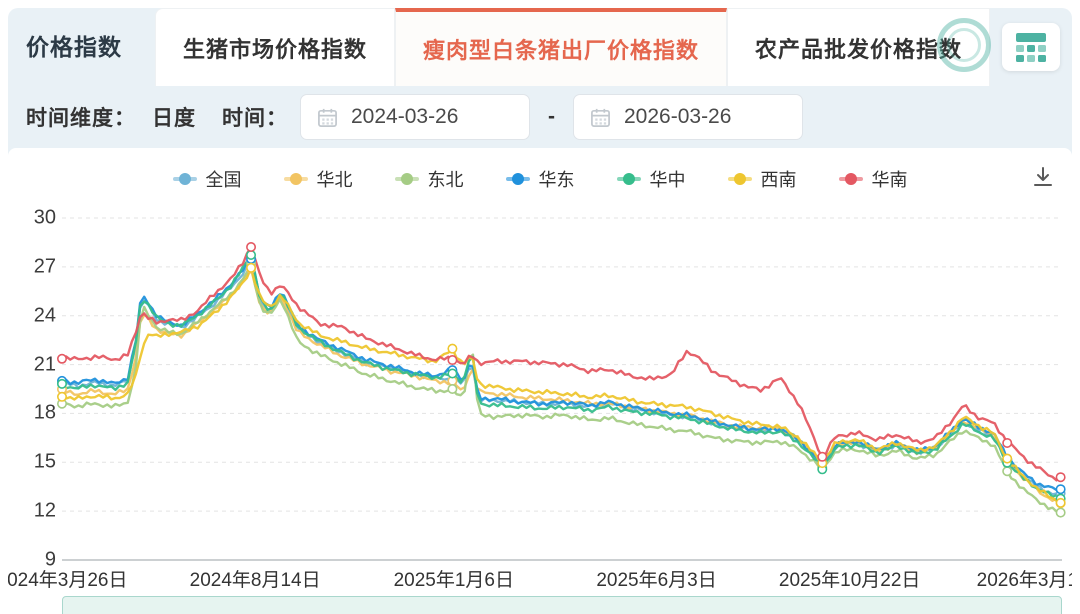  I want to click on y-axis-label: 21, so click(44, 364).